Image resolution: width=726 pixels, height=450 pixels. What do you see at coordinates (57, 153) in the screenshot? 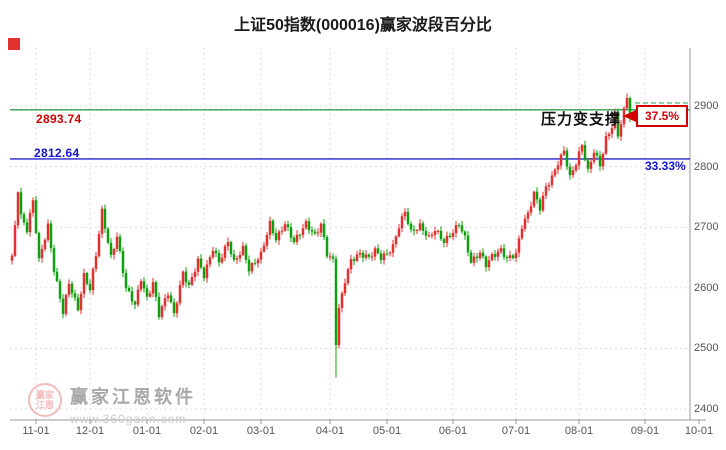
I see `support-level-label: 2812.64` at bounding box center [57, 153].